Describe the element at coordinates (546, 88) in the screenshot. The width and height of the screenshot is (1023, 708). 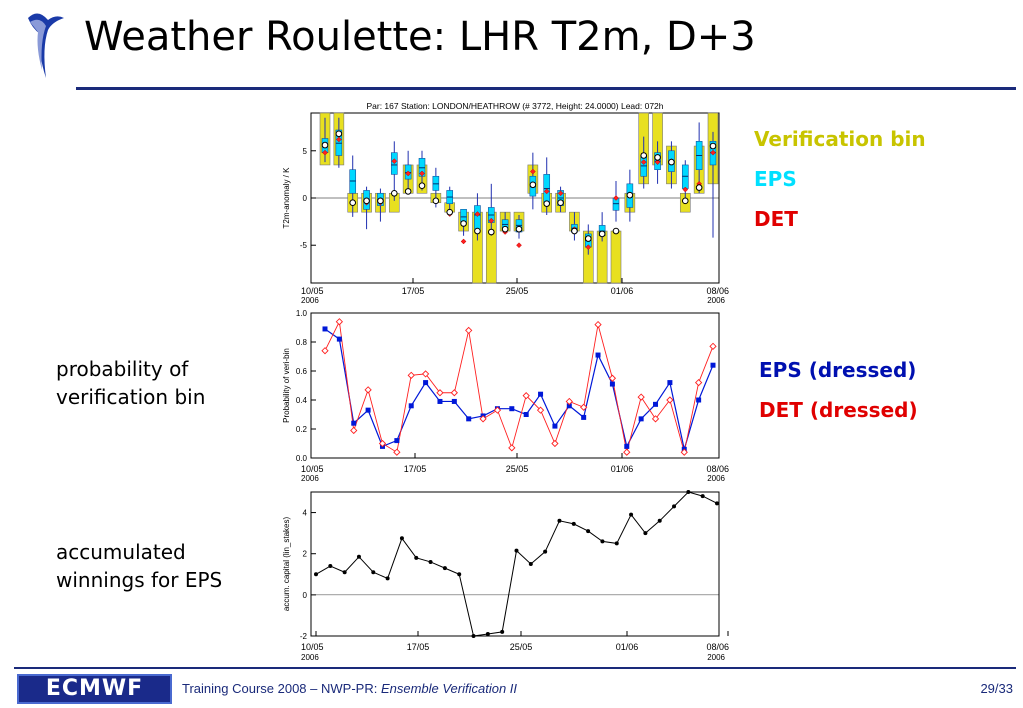
I see `title-rule` at that location.